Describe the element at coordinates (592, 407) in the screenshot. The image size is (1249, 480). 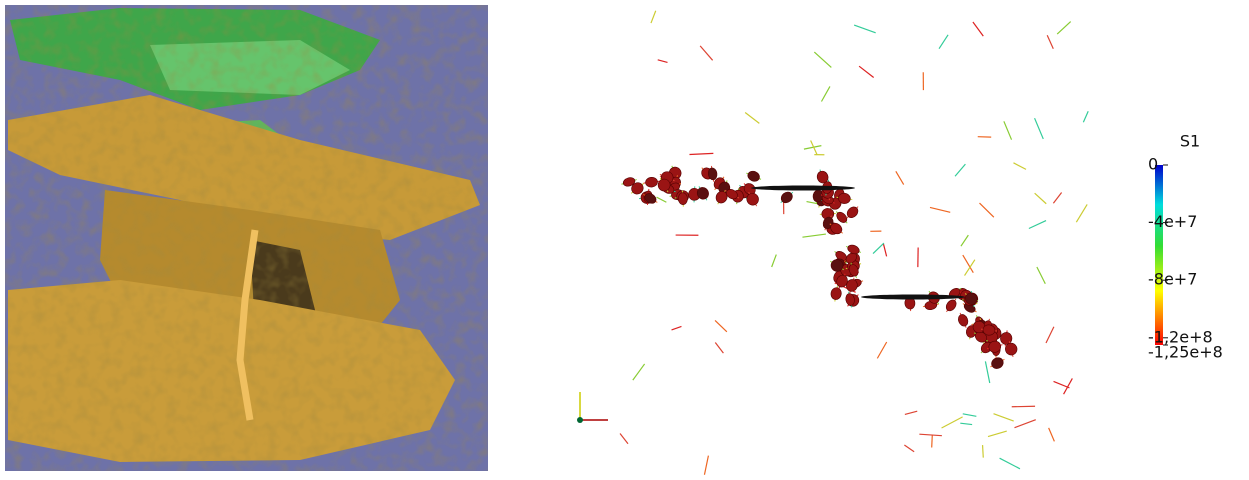
I see `axes-triad` at that location.